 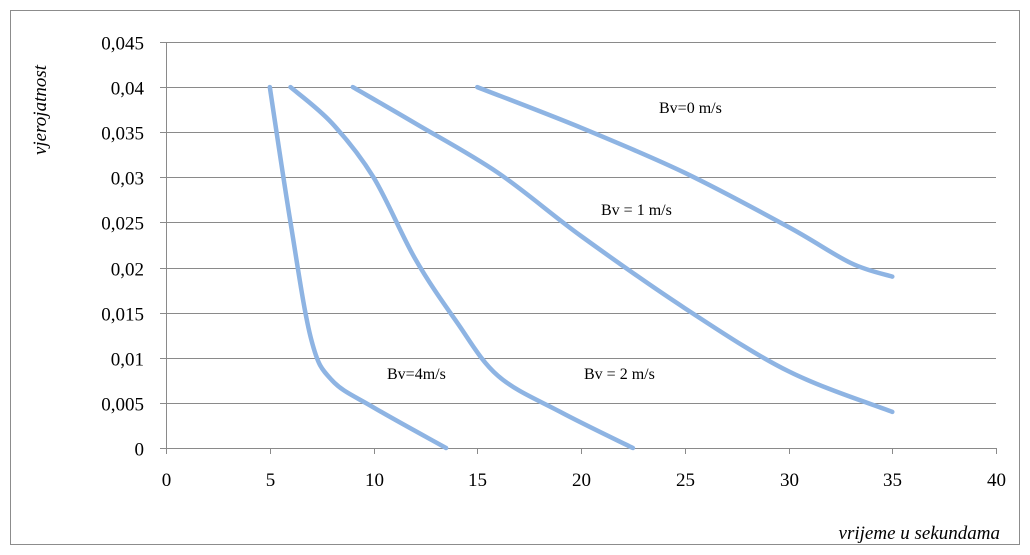 What do you see at coordinates (789, 480) in the screenshot?
I see `x-tick-label: 30` at bounding box center [789, 480].